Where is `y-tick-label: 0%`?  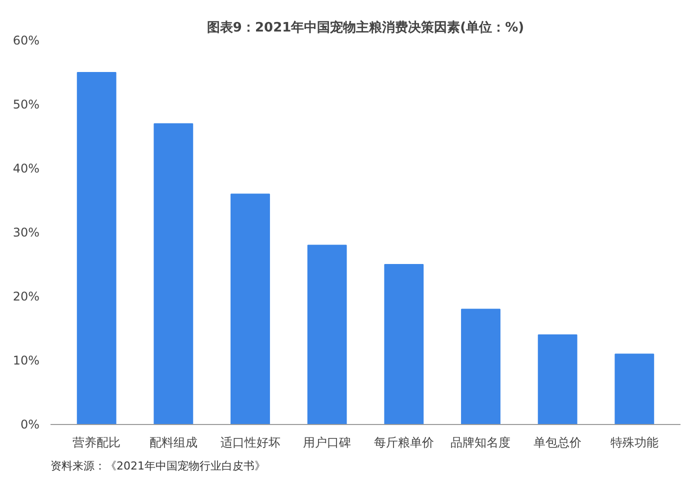 y-tick-label: 0% is located at coordinates (30, 425).